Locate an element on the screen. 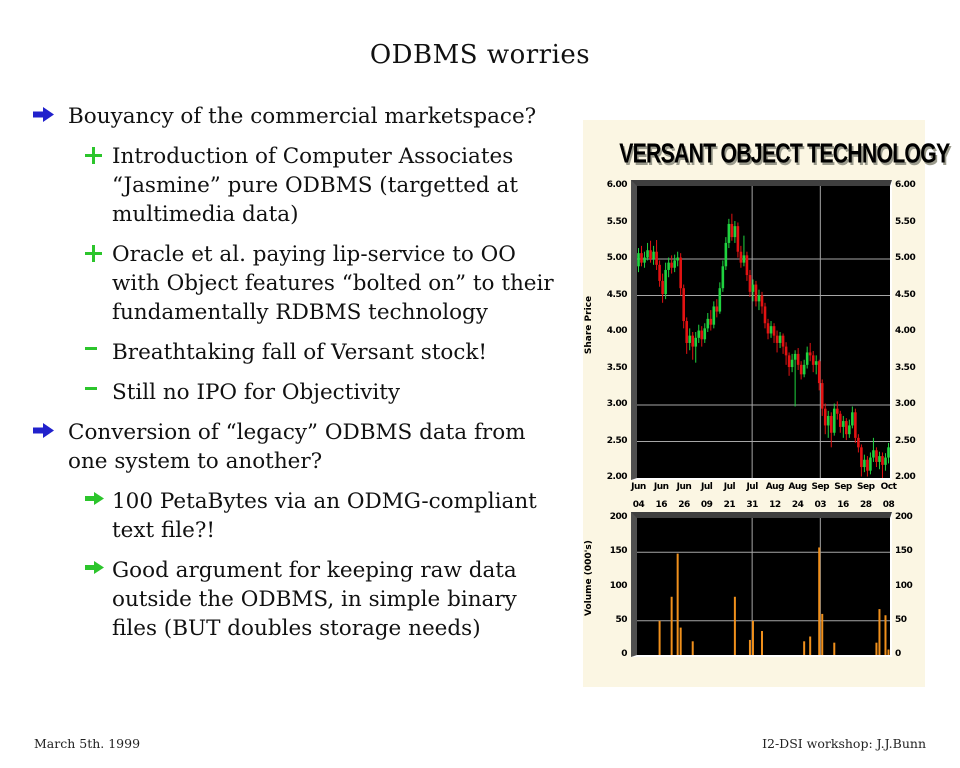 The width and height of the screenshot is (960, 768). x-axis-day-label: 26 is located at coordinates (684, 505).